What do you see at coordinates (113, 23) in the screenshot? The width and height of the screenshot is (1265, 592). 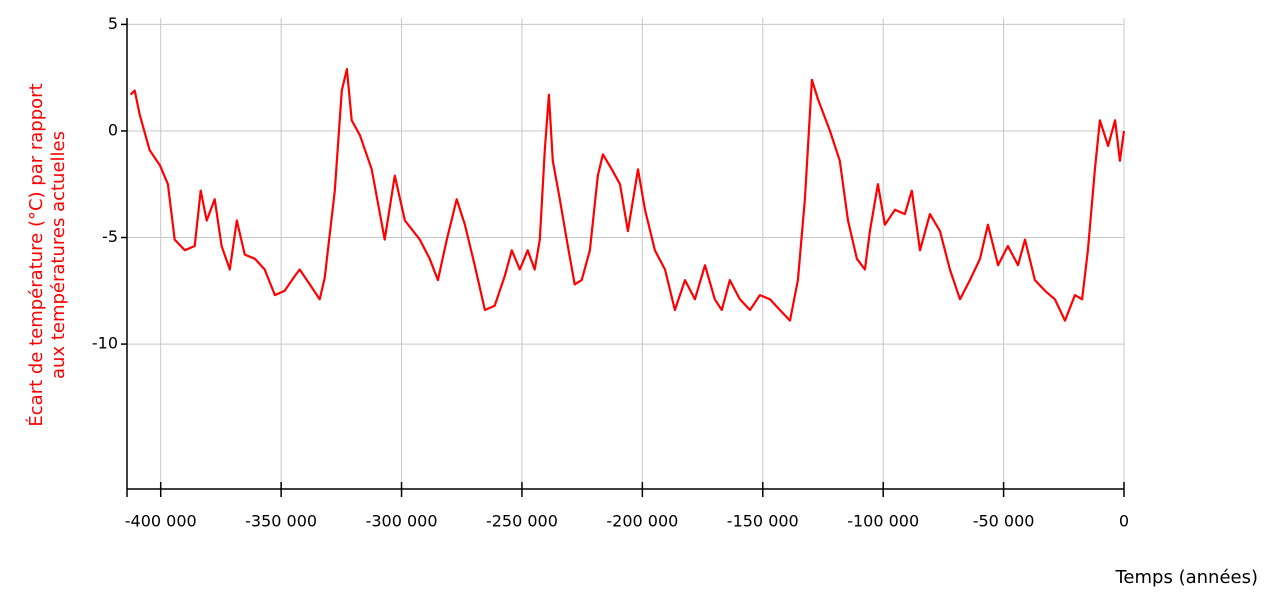 I see `y-tick-label: 5` at bounding box center [113, 23].